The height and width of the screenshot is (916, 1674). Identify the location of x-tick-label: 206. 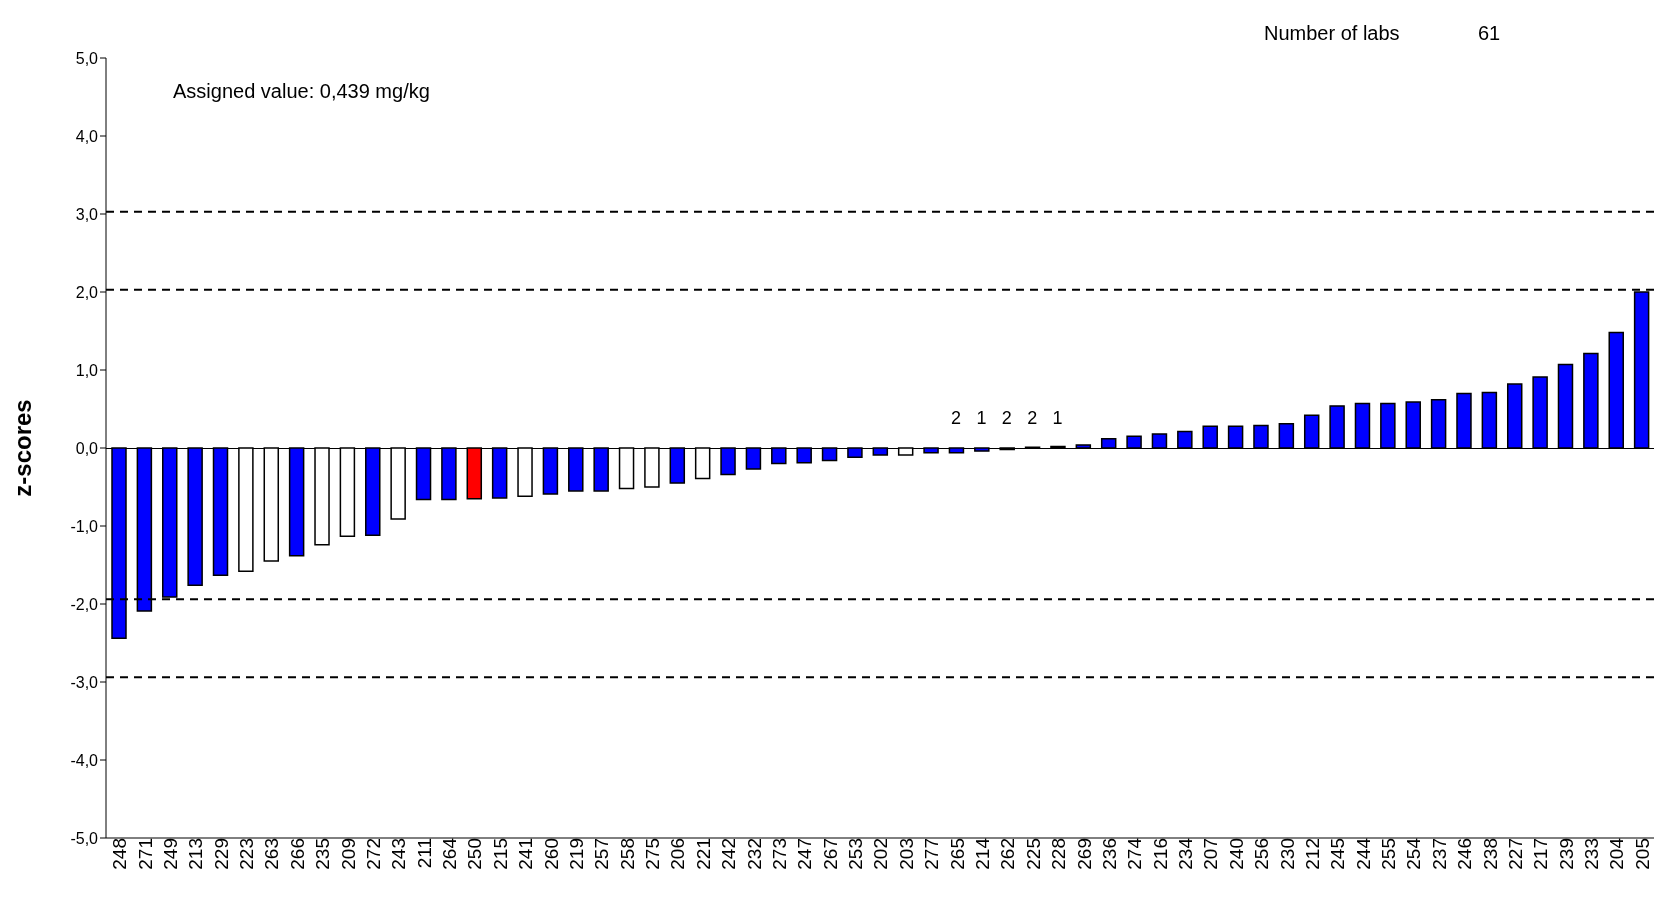
(678, 854).